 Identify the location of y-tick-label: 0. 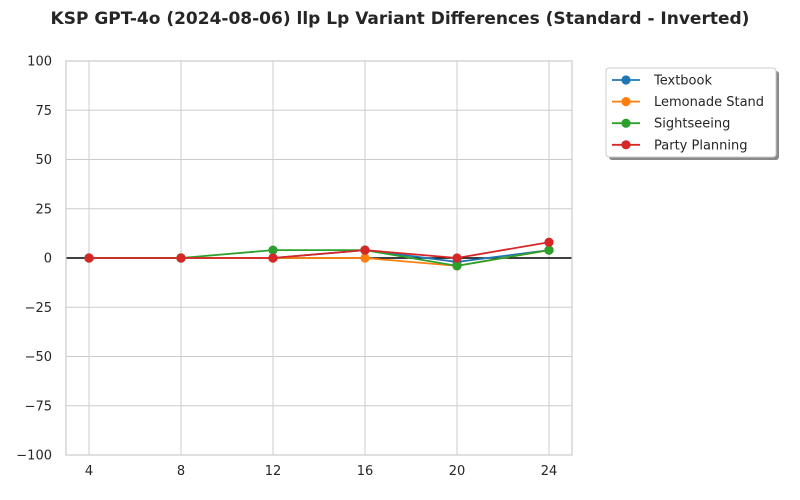
(48, 259).